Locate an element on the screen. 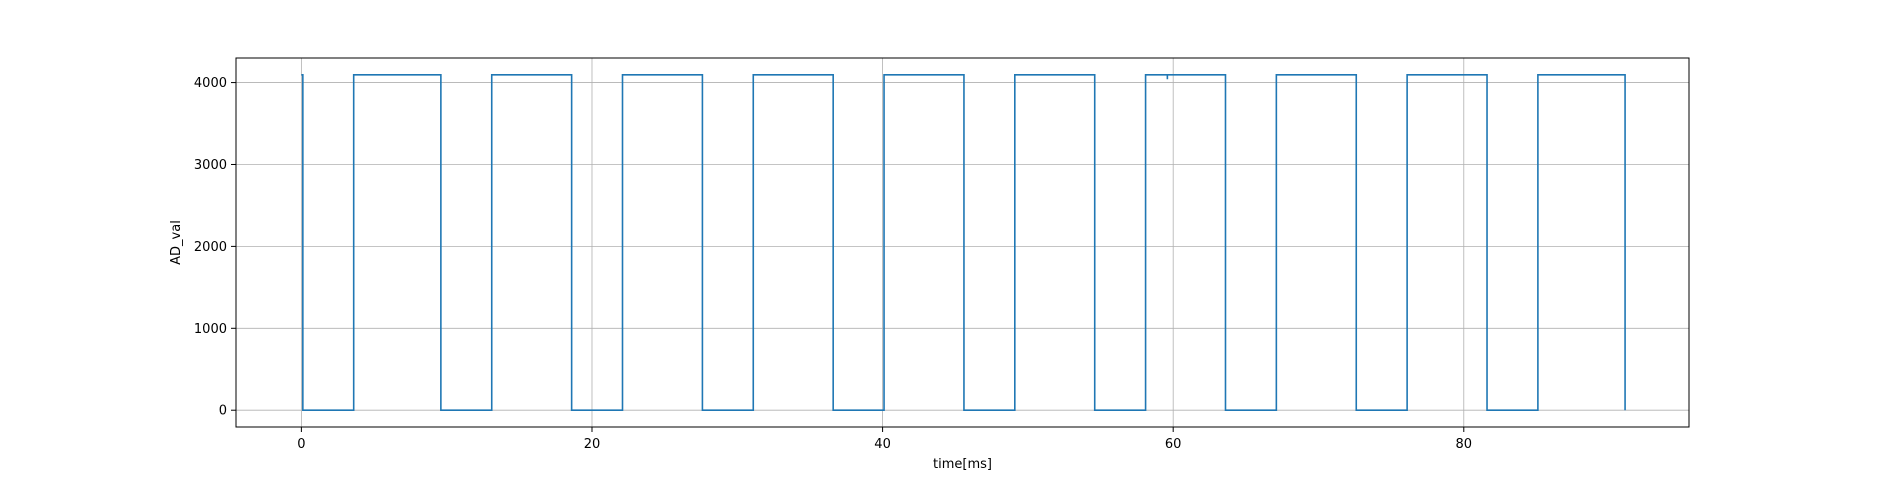  x-tick-label: 40 is located at coordinates (882, 444).